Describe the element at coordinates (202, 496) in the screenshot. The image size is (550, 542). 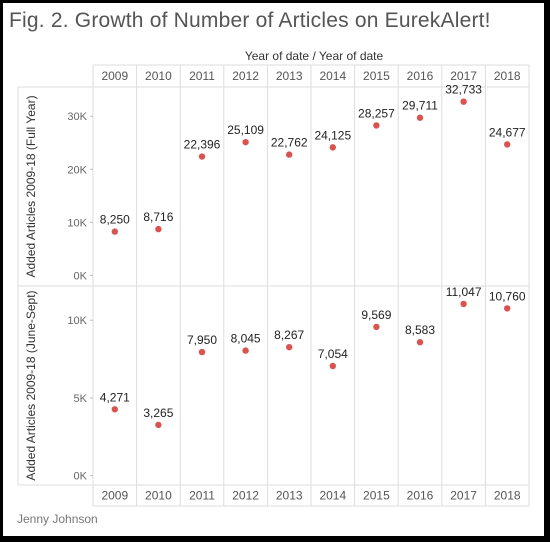
I see `year-footer-label: 2011` at that location.